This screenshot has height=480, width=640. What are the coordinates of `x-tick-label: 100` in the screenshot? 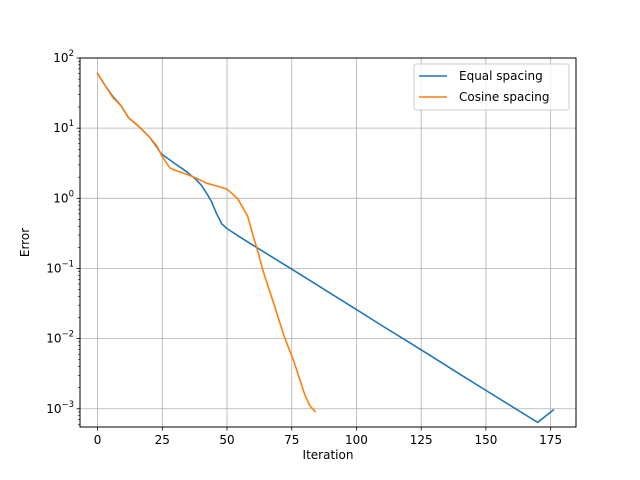 It's located at (356, 440).